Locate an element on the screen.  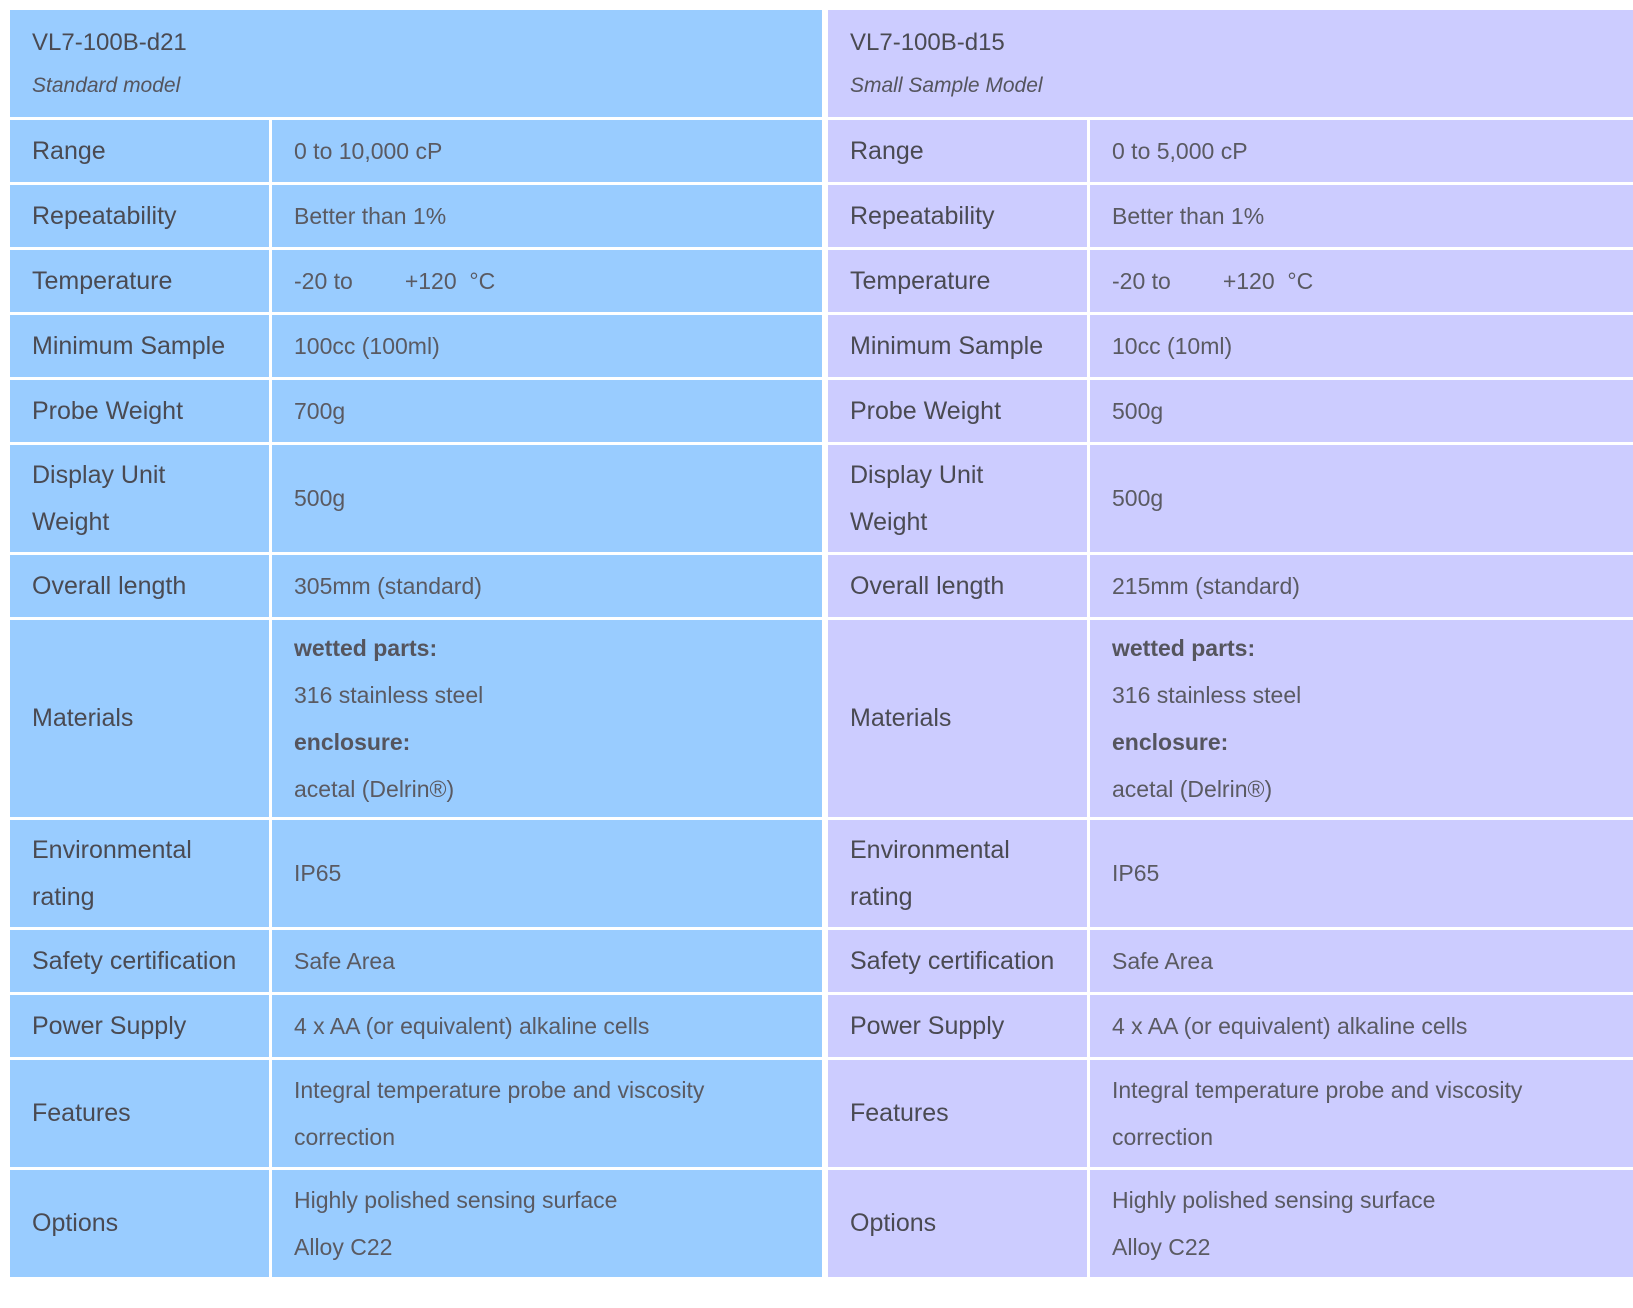
row-value-line: Alloy C22 is located at coordinates (343, 1246).